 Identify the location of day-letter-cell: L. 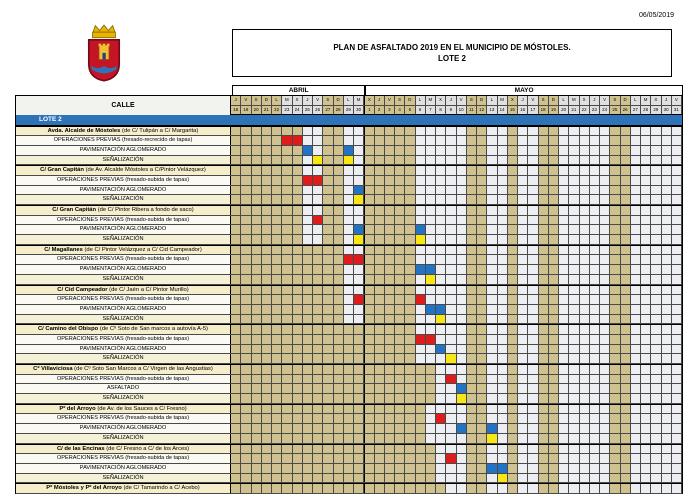
(564, 100).